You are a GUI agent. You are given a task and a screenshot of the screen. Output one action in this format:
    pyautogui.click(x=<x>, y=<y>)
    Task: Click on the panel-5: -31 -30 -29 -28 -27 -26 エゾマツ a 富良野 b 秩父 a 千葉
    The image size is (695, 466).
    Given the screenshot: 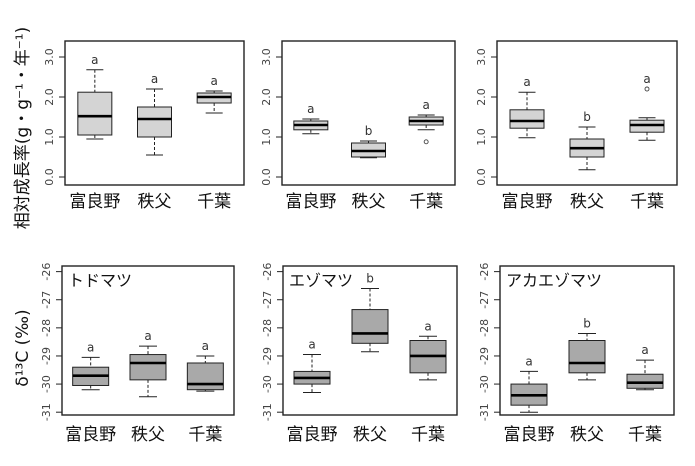 What is the action you would take?
    pyautogui.click(x=359, y=354)
    